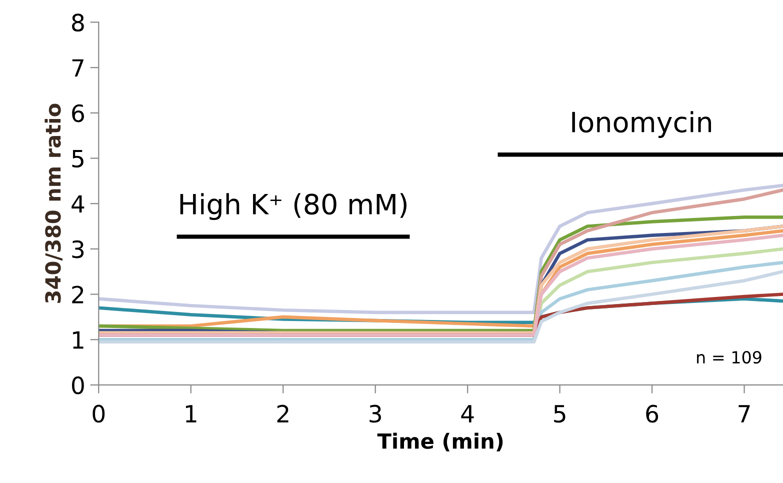 The height and width of the screenshot is (483, 783). What do you see at coordinates (78, 295) in the screenshot?
I see `y-tick-label: 2` at bounding box center [78, 295].